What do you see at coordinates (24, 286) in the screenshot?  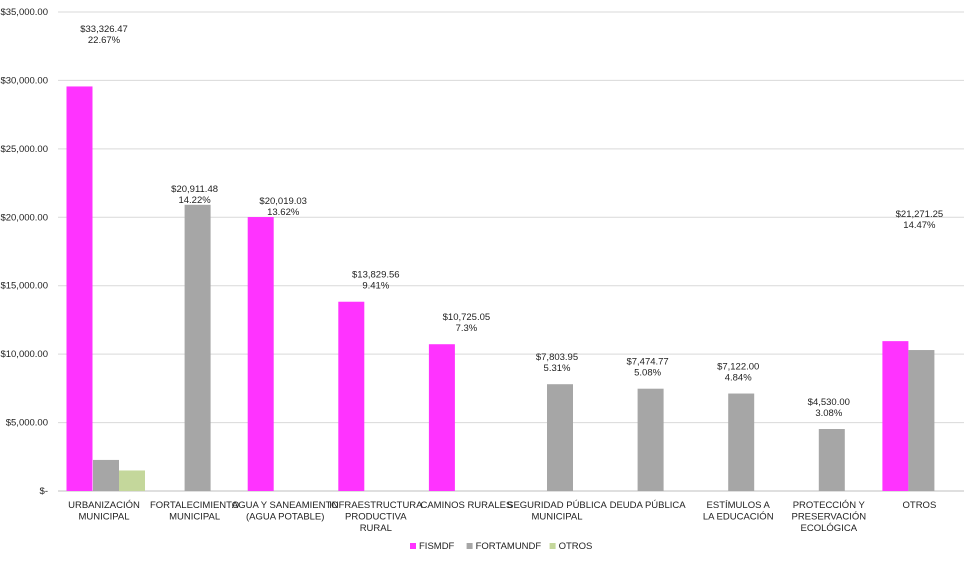 I see `y-tick-label: $15,000.00` at bounding box center [24, 286].